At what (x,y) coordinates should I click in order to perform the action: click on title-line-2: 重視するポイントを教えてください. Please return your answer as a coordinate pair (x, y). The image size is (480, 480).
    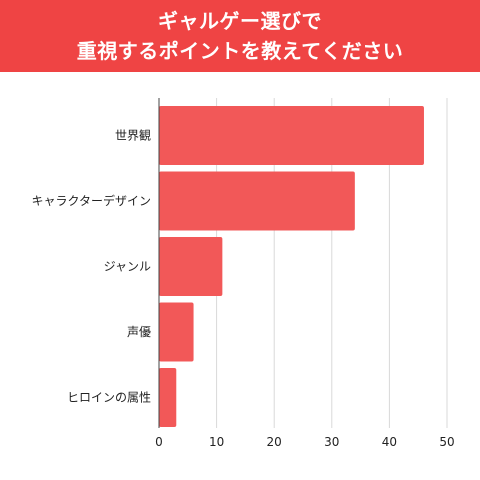
    Looking at the image, I should click on (240, 51).